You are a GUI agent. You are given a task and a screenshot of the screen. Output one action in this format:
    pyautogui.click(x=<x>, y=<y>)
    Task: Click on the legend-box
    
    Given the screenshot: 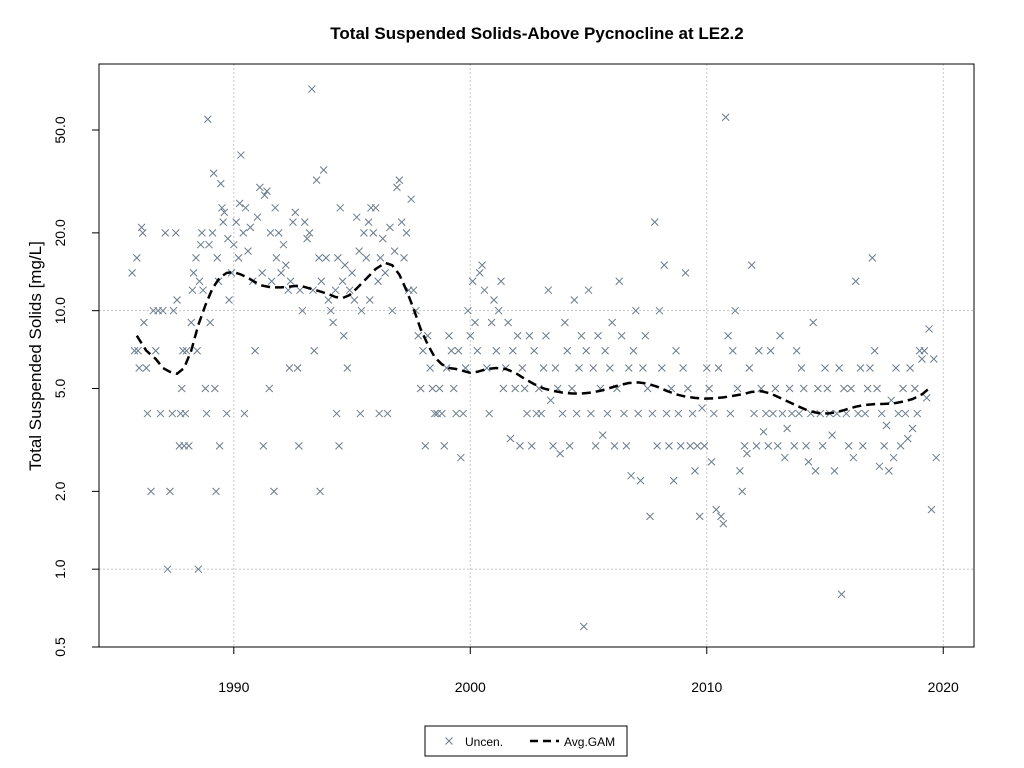 What is the action you would take?
    pyautogui.click(x=526, y=741)
    